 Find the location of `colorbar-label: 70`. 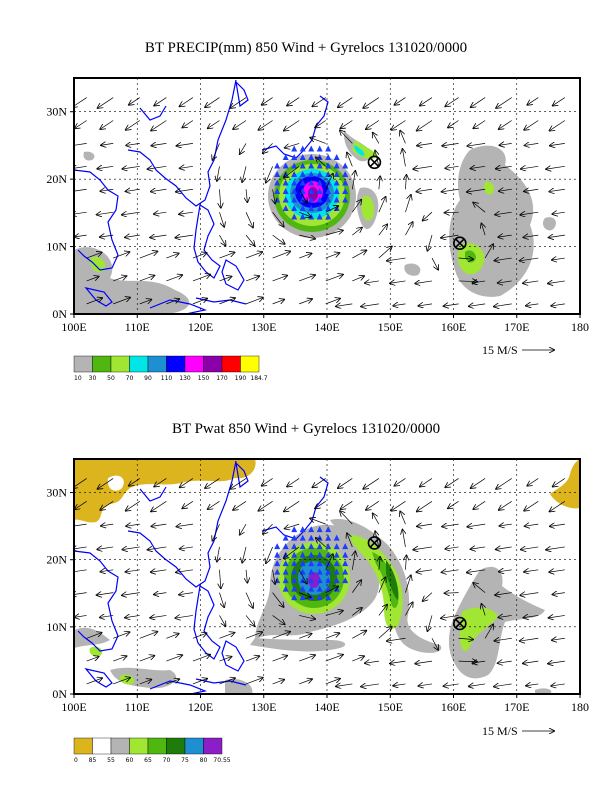

colorbar-label: 70 is located at coordinates (130, 378).